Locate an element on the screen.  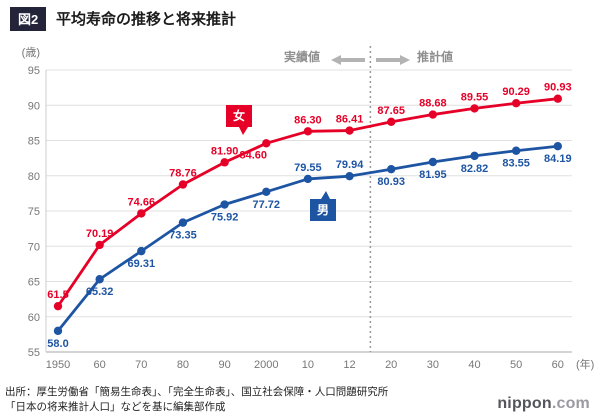
svg-text: 58.0 is located at coordinates (57, 344).